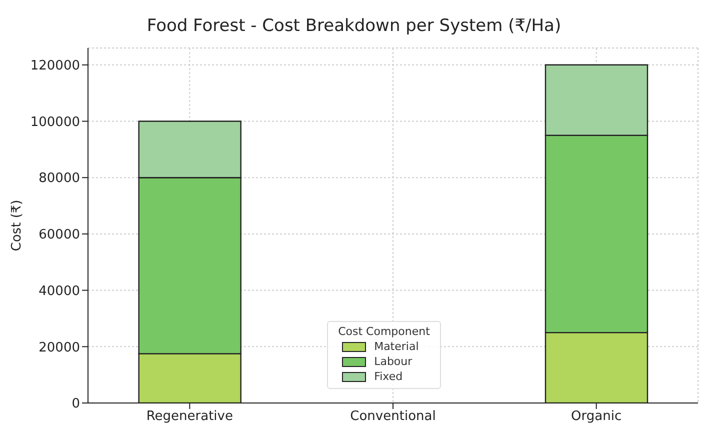  Describe the element at coordinates (189, 416) in the screenshot. I see `x-tick-label: Regenerative` at that location.